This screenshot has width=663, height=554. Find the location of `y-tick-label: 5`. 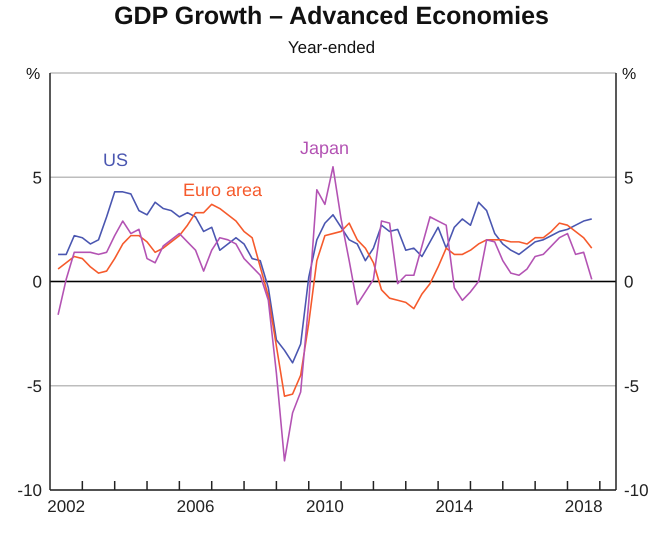

y-tick-label: 5 is located at coordinates (37, 178).